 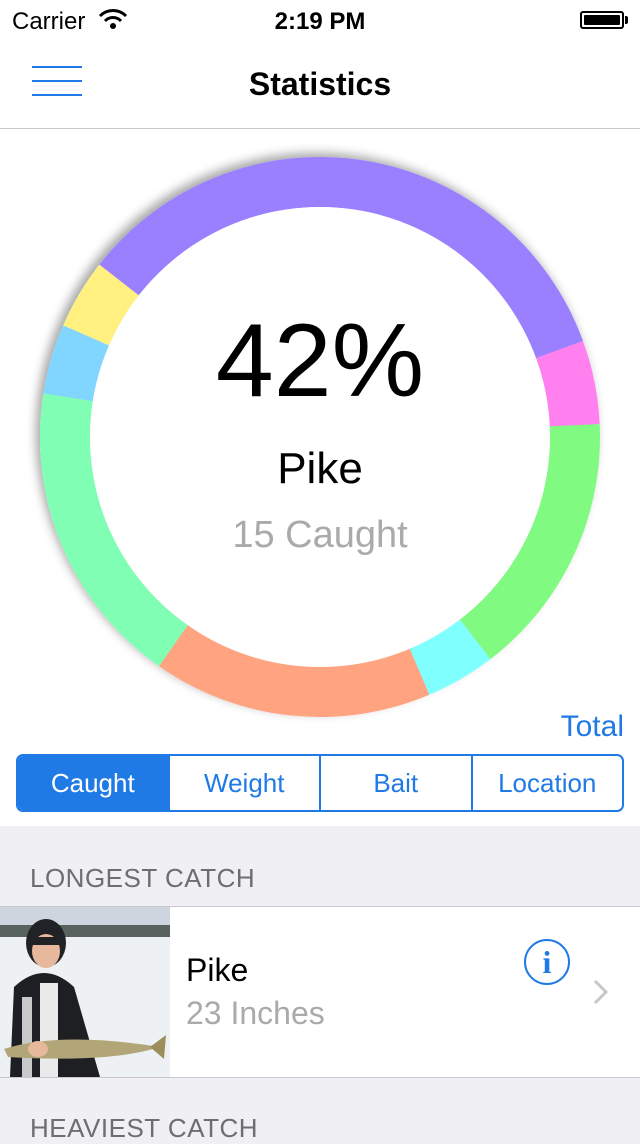 I want to click on catch-species: Pike, so click(x=217, y=970).